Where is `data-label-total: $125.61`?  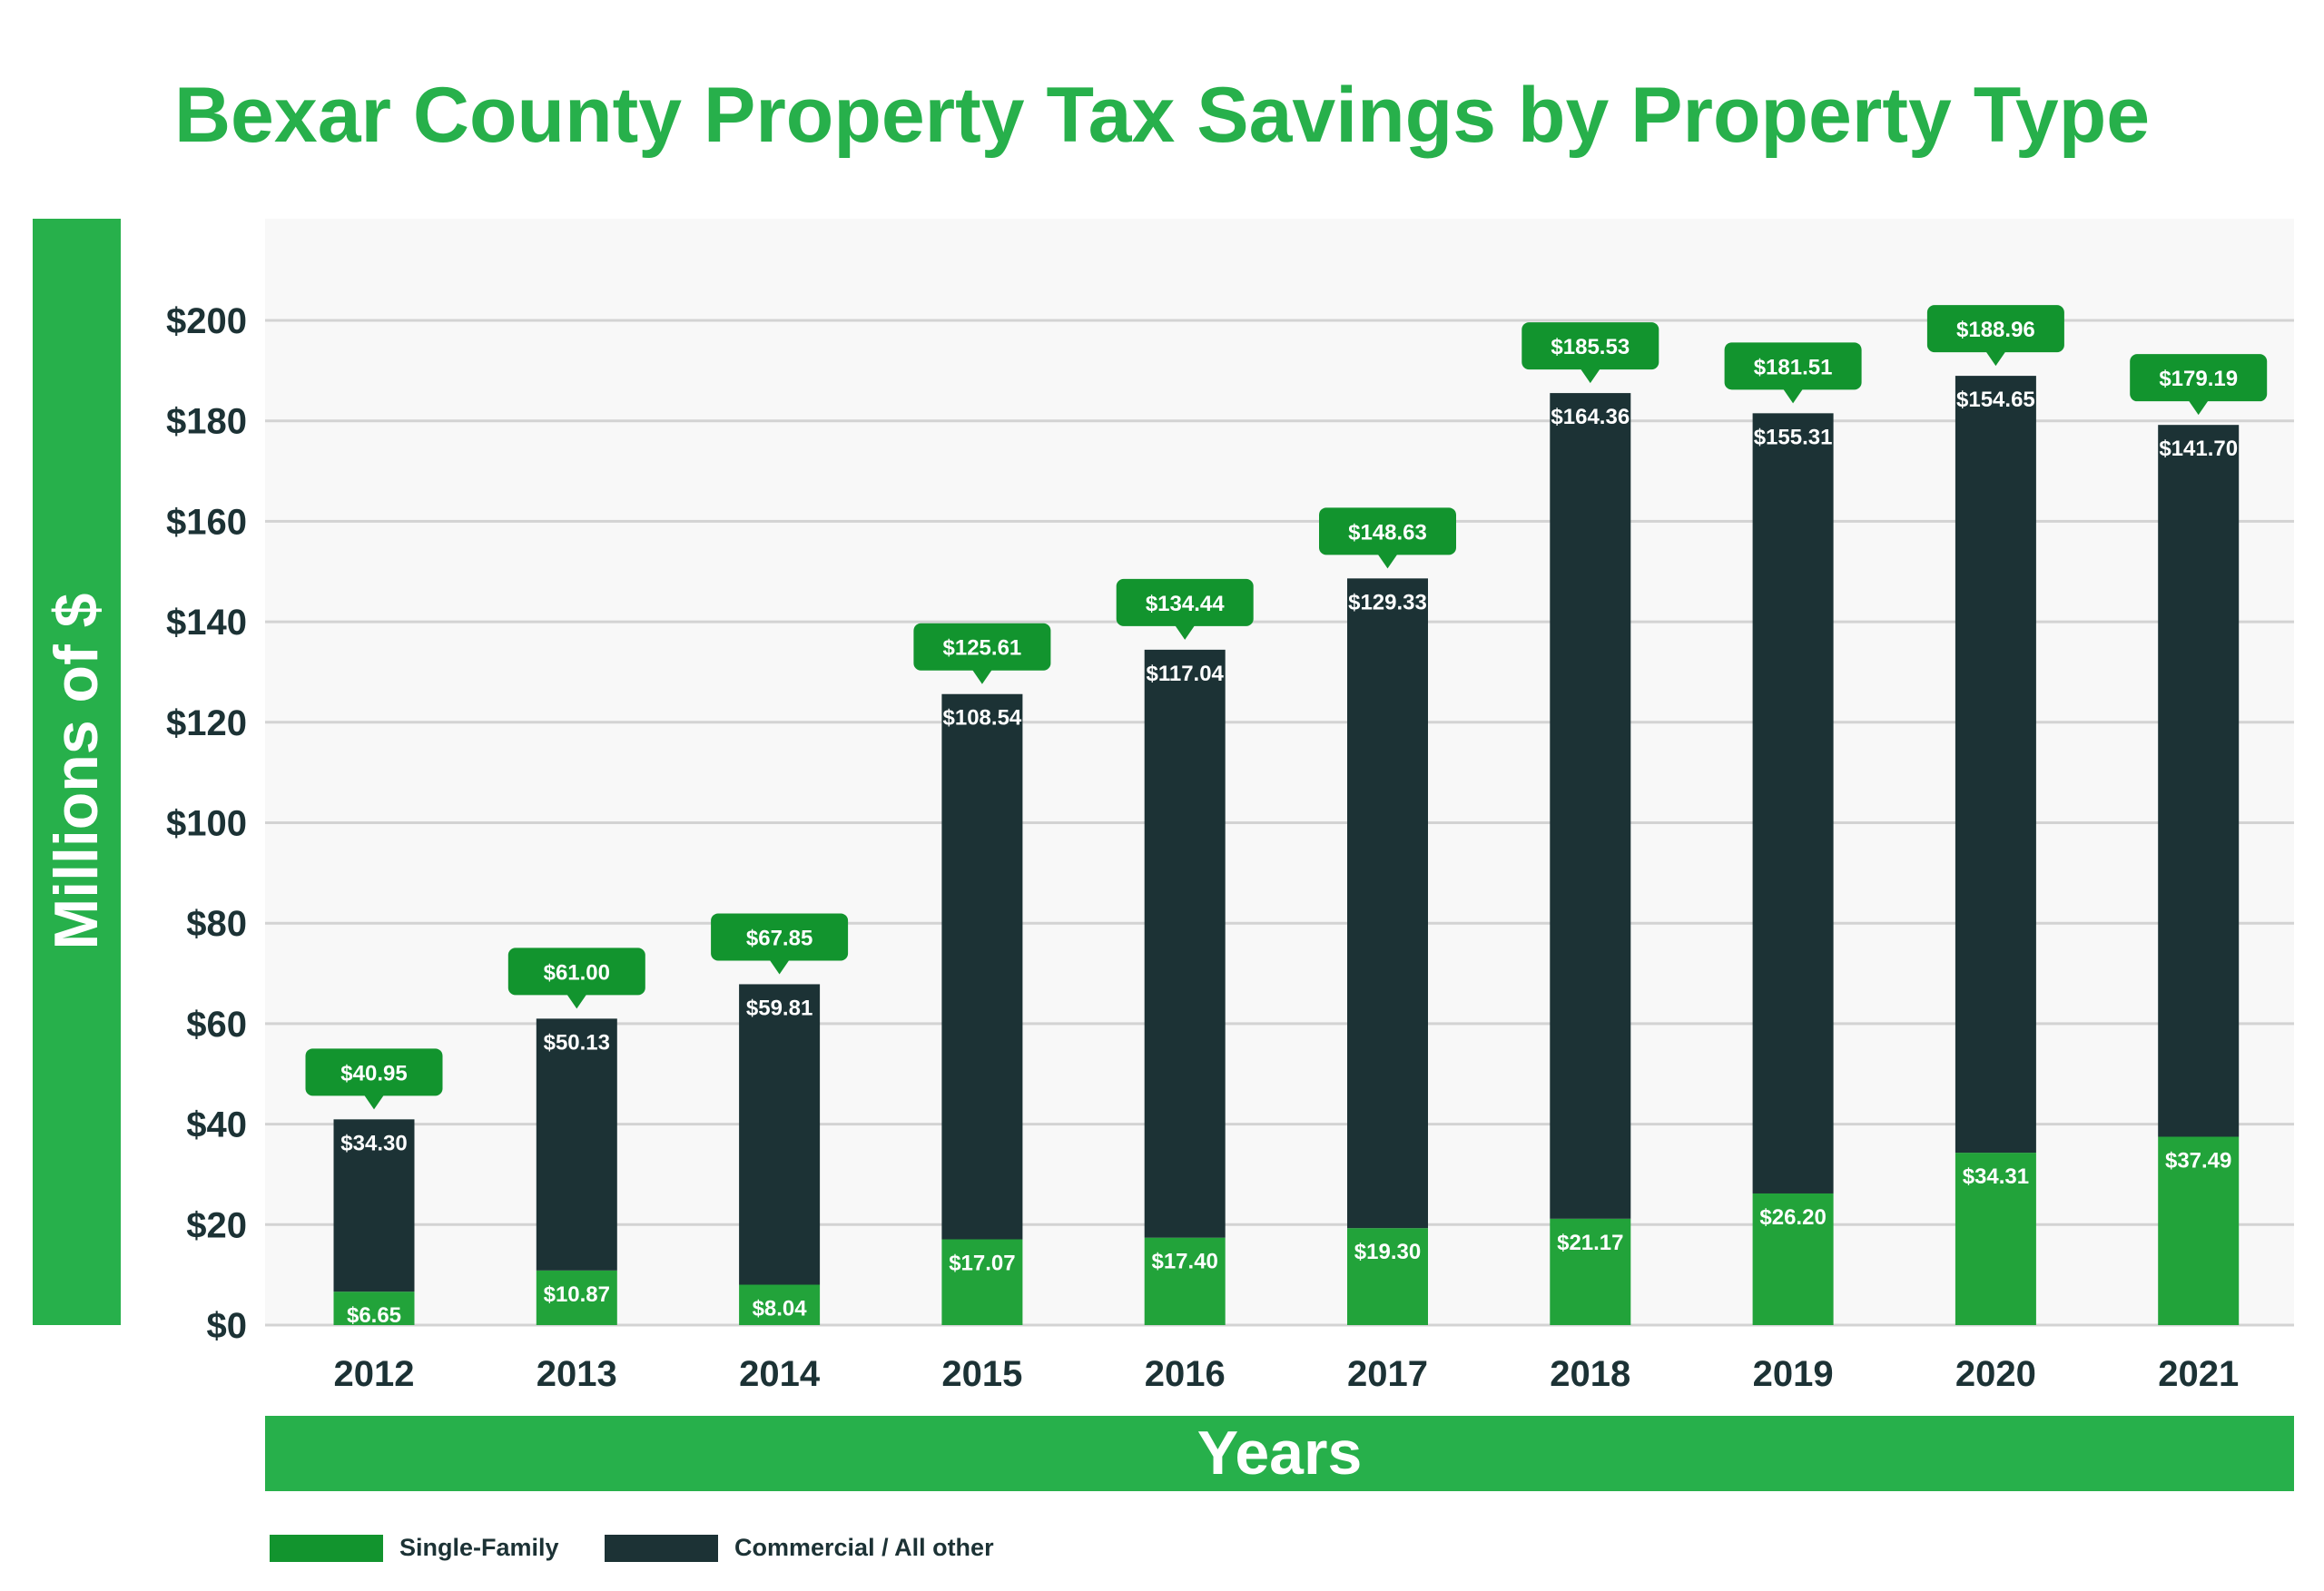
data-label-total: $125.61 is located at coordinates (982, 649).